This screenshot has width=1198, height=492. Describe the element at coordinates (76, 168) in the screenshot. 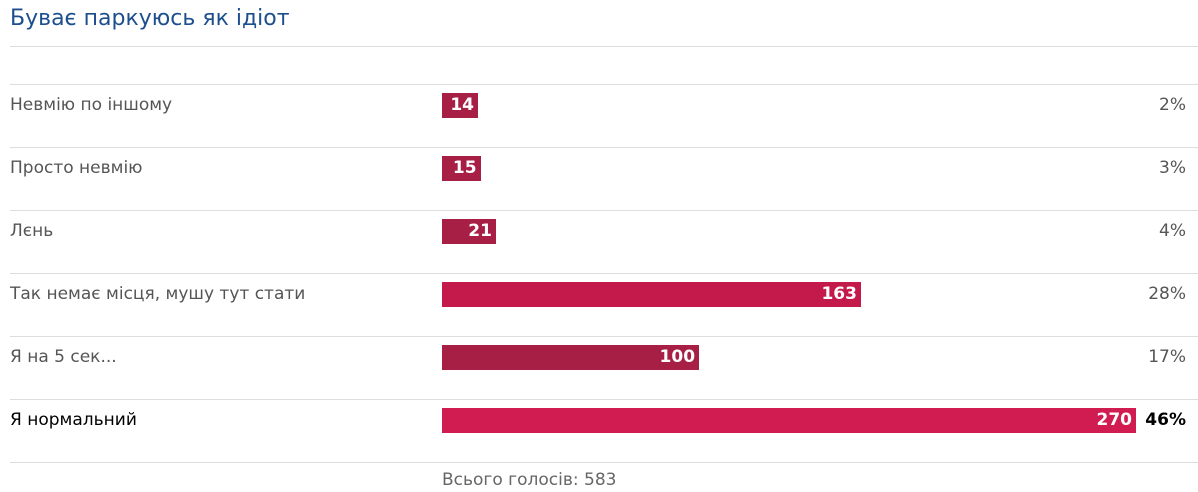

I see `option-label: Просто невмію` at that location.